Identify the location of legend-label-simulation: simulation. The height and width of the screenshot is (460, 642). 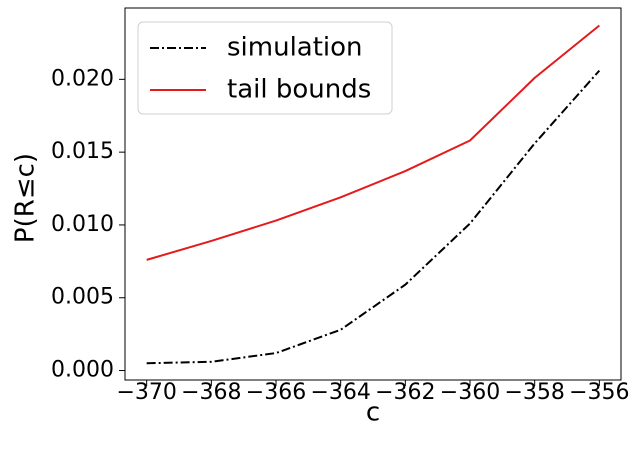
(295, 48).